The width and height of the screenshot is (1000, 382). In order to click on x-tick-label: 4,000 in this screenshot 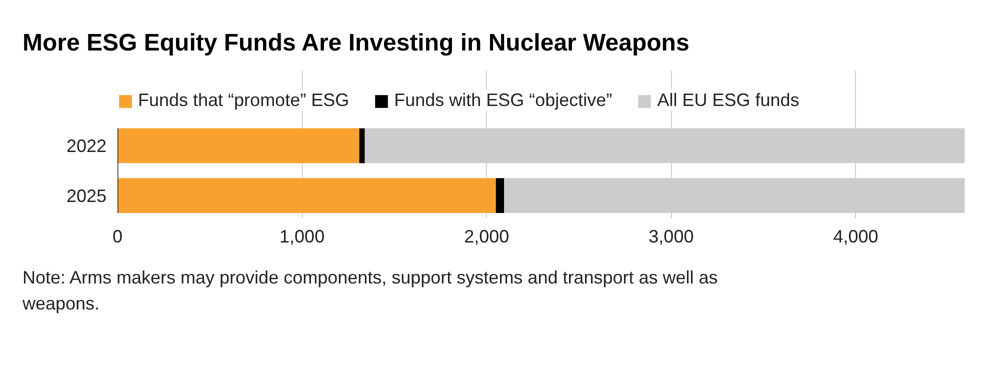, I will do `click(855, 236)`.